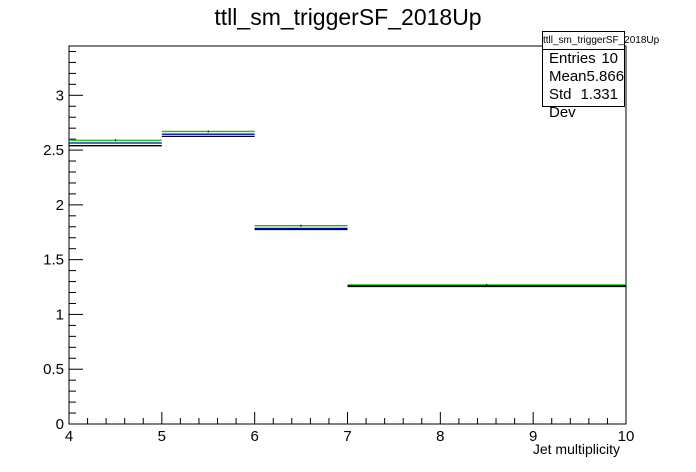  What do you see at coordinates (562, 103) in the screenshot?
I see `stats-label: Std Dev` at bounding box center [562, 103].